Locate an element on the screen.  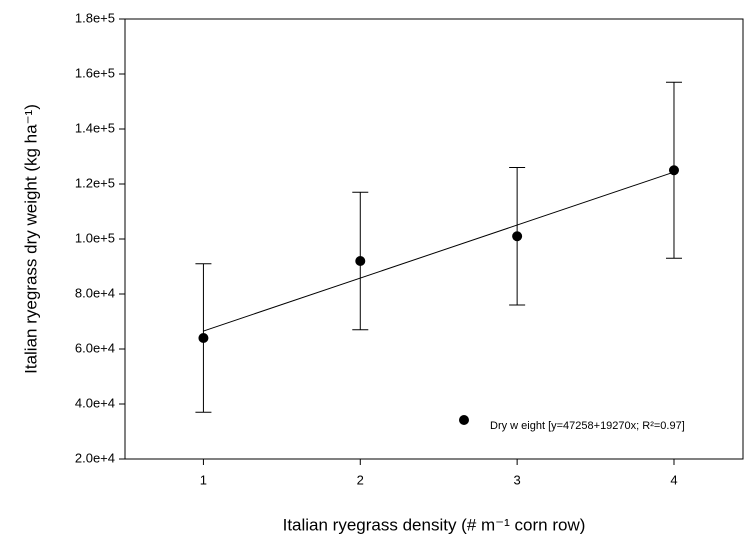
y-tick-label: 8.0e+4 is located at coordinates (95, 292).